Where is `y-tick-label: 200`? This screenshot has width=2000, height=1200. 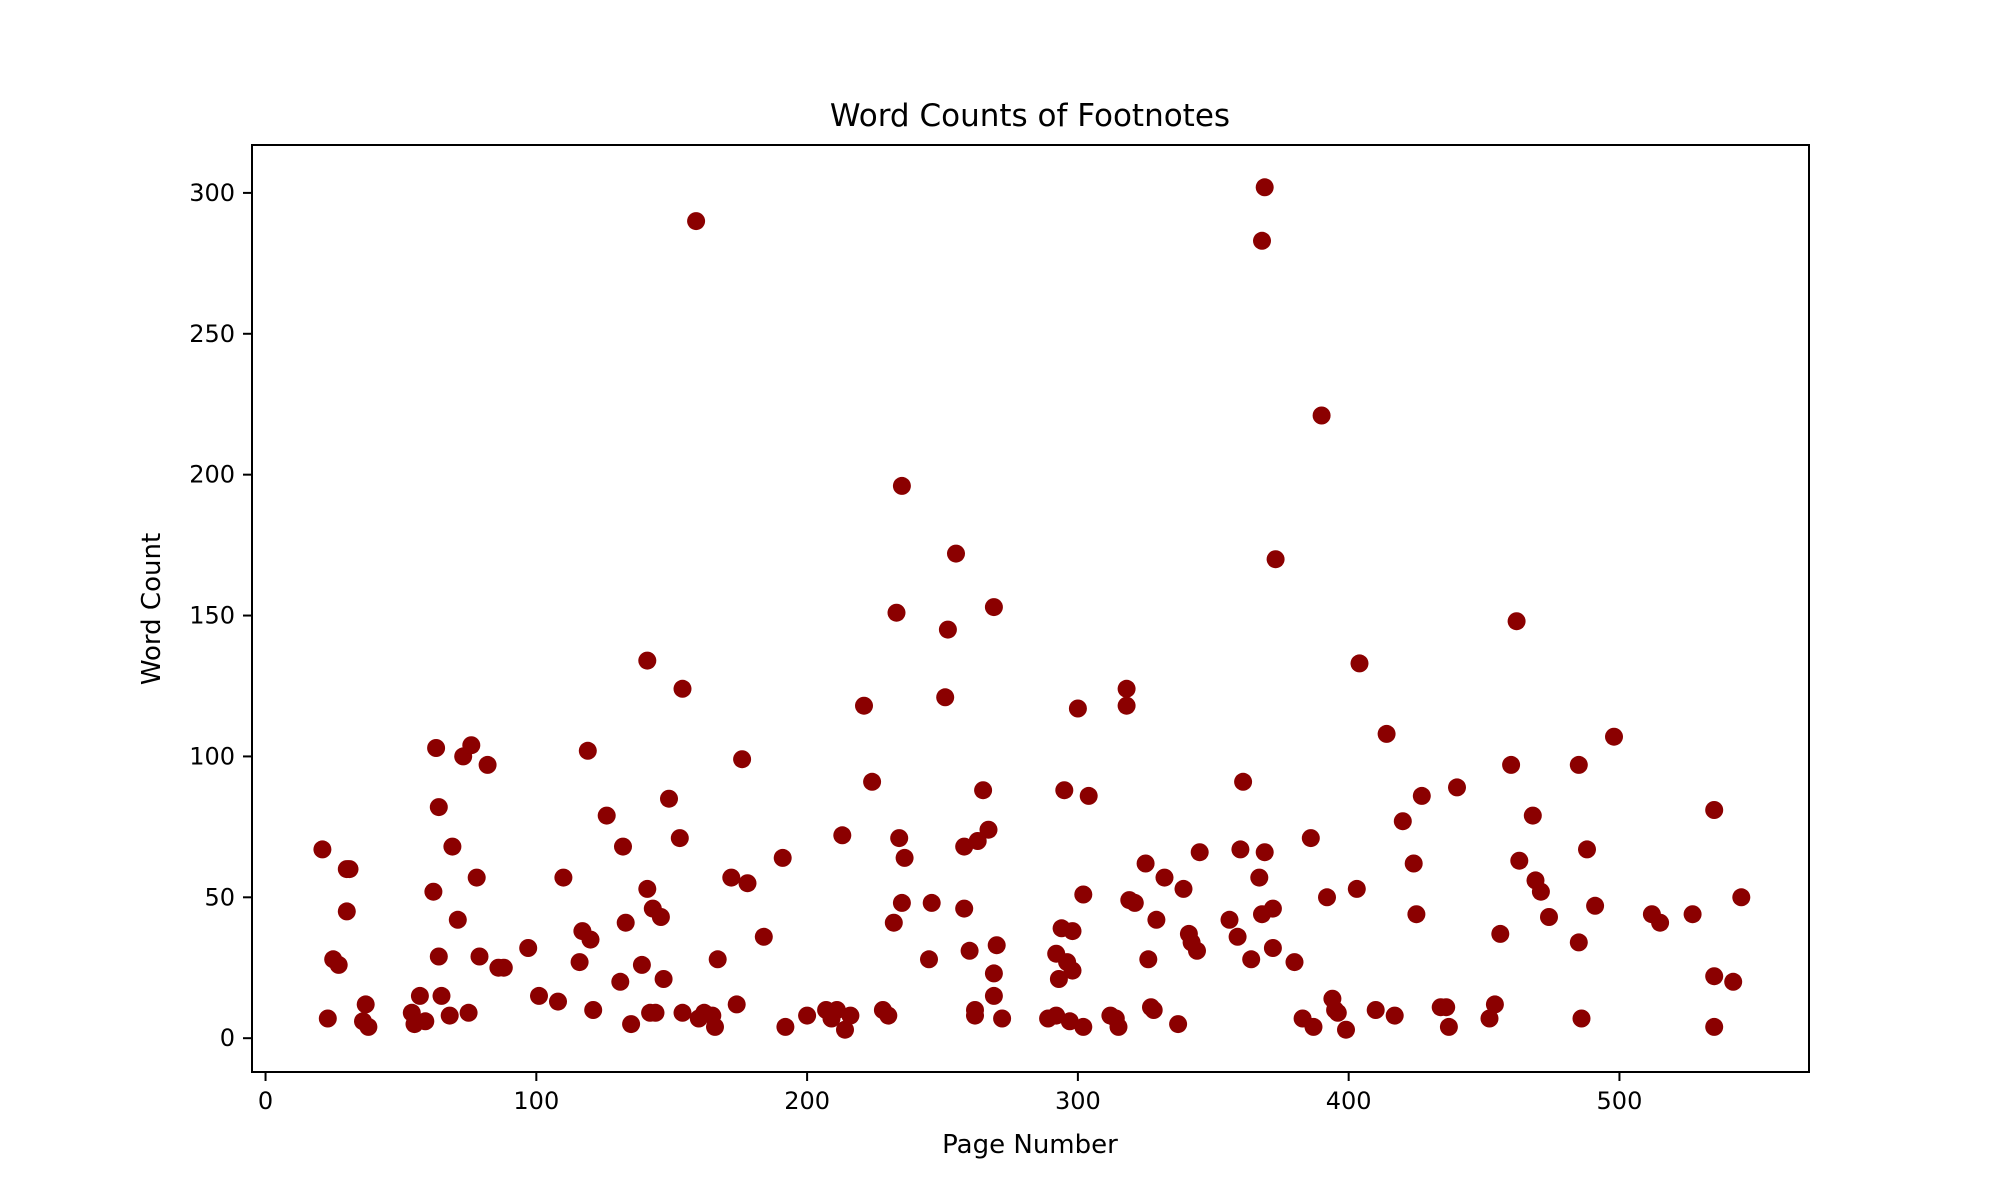 y-tick-label: 200 is located at coordinates (212, 475).